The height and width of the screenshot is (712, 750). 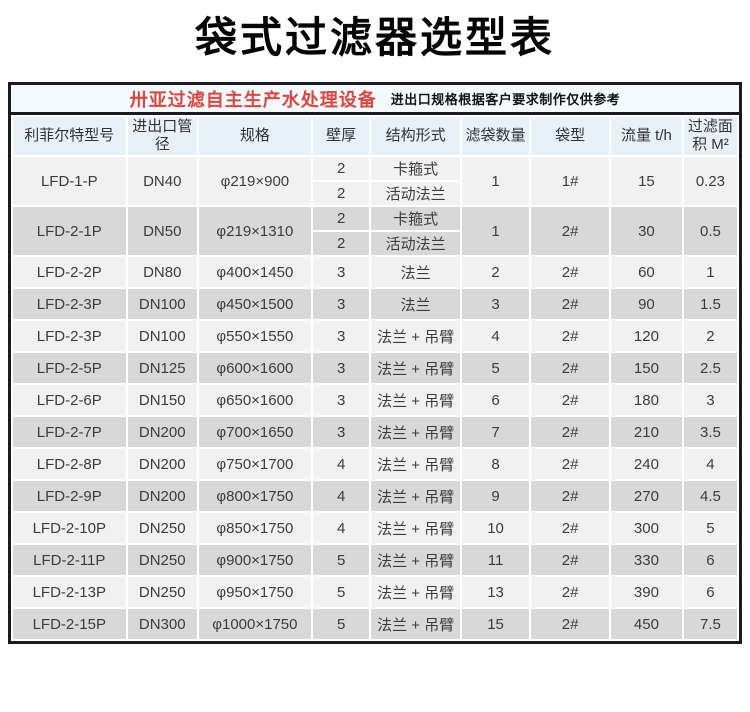 I want to click on table-row: LFD-2-3P DN100 φ550×1550 3 法兰 + 吊臂 4 2# 120 2, so click(x=375, y=336).